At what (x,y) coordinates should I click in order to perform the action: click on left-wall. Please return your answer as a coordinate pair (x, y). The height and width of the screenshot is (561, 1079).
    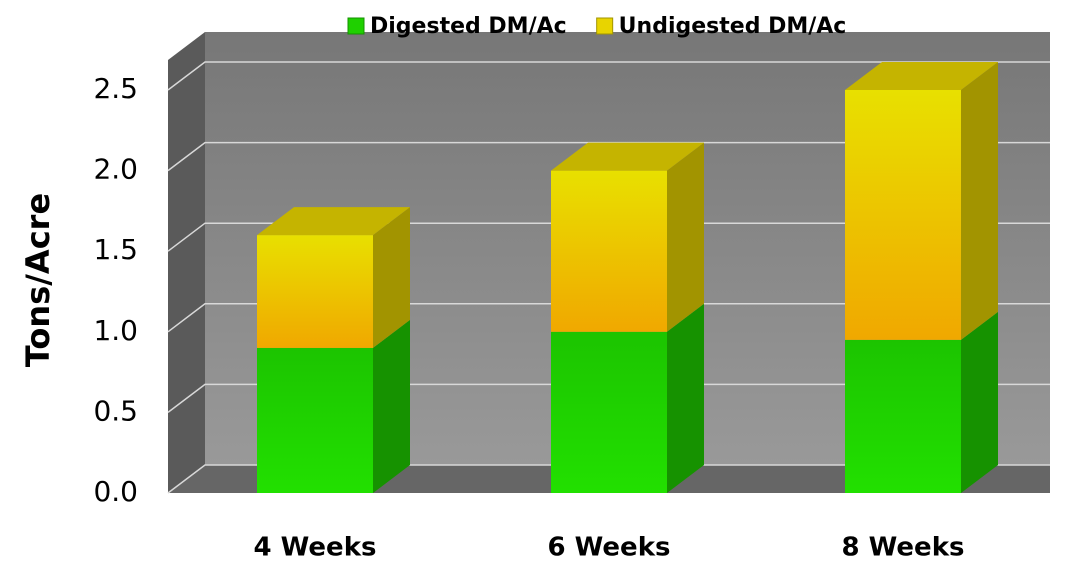
    Looking at the image, I should click on (186, 262).